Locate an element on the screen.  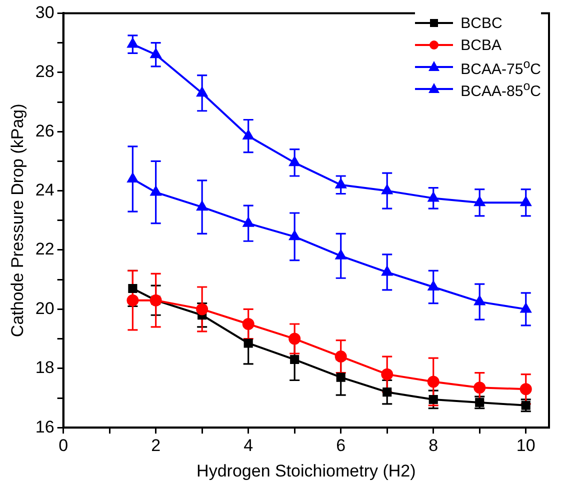
y-tick-label: 16 is located at coordinates (44, 426).